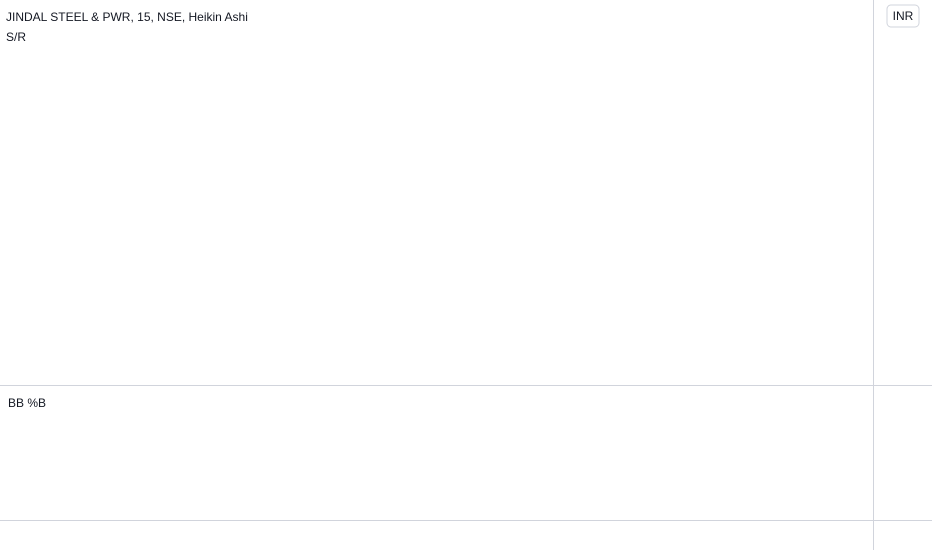 Image resolution: width=932 pixels, height=550 pixels. Describe the element at coordinates (127, 17) in the screenshot. I see `chart-title: JINDAL STEEL & PWR, 15, NSE, Heikin Ashi` at that location.